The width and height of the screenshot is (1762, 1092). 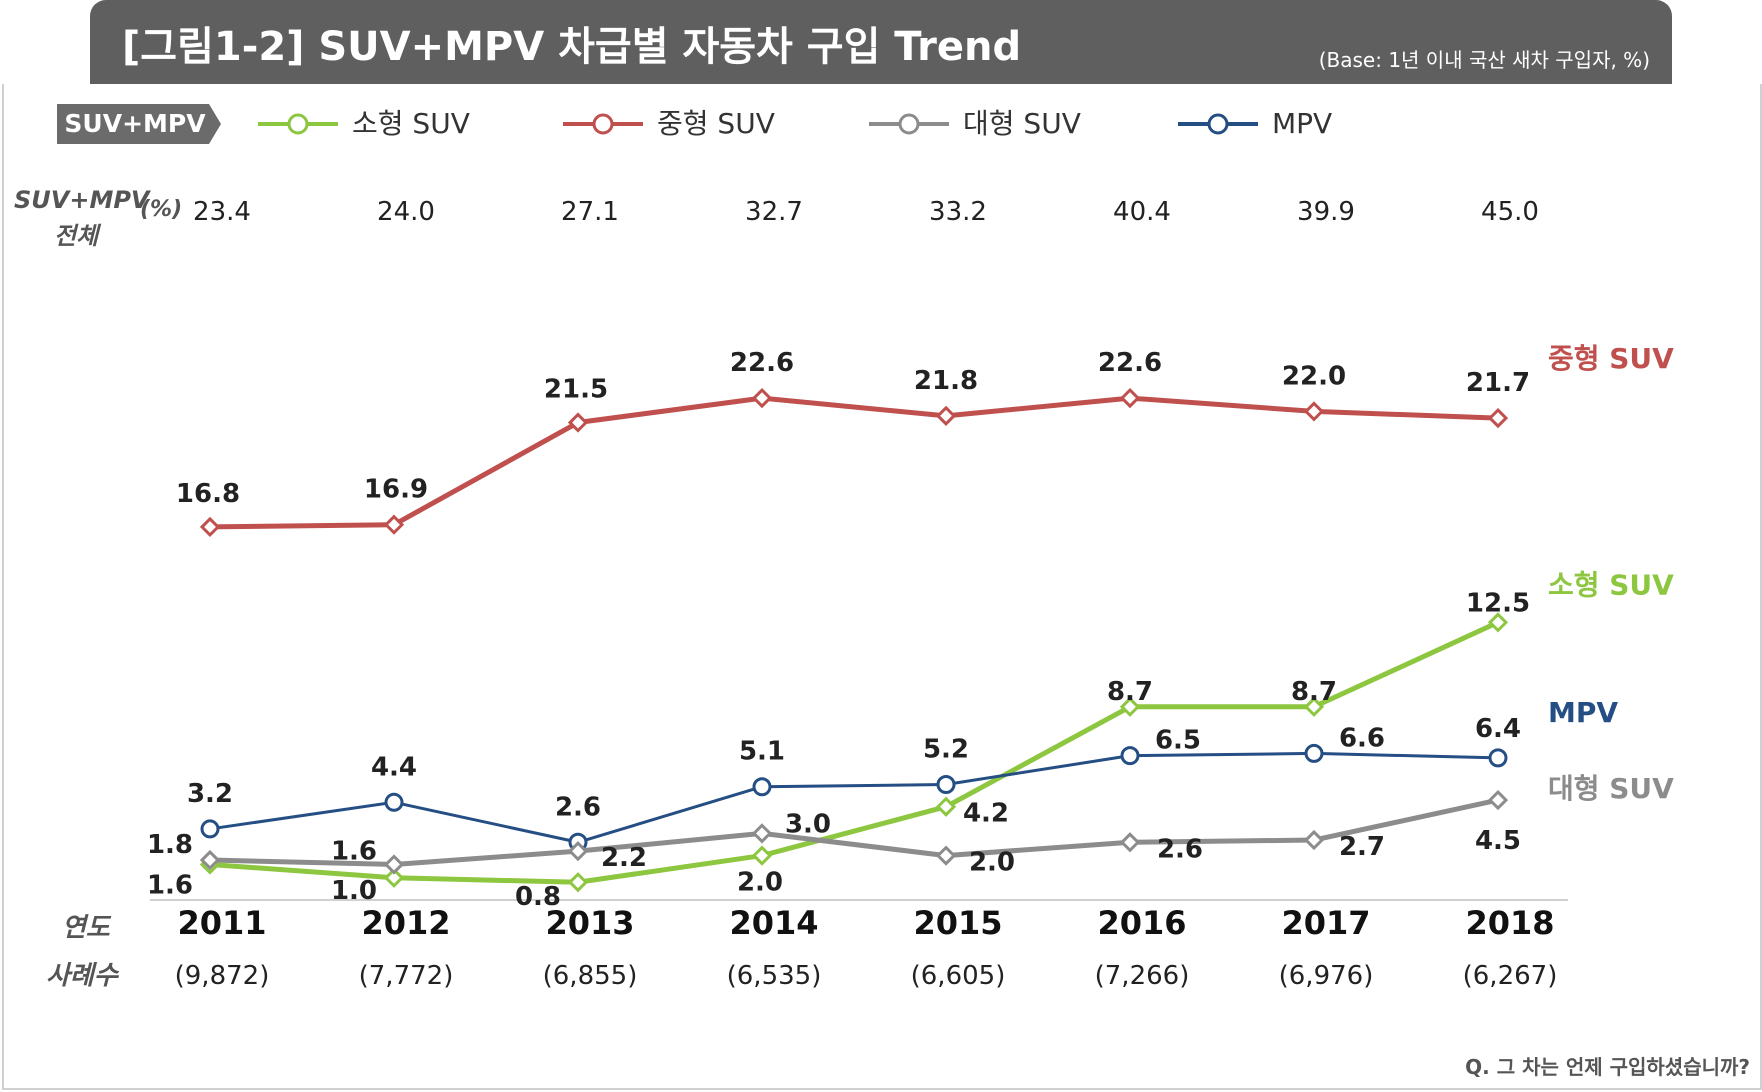 What do you see at coordinates (958, 976) in the screenshot?
I see `cases-row-value: (6,605)` at bounding box center [958, 976].